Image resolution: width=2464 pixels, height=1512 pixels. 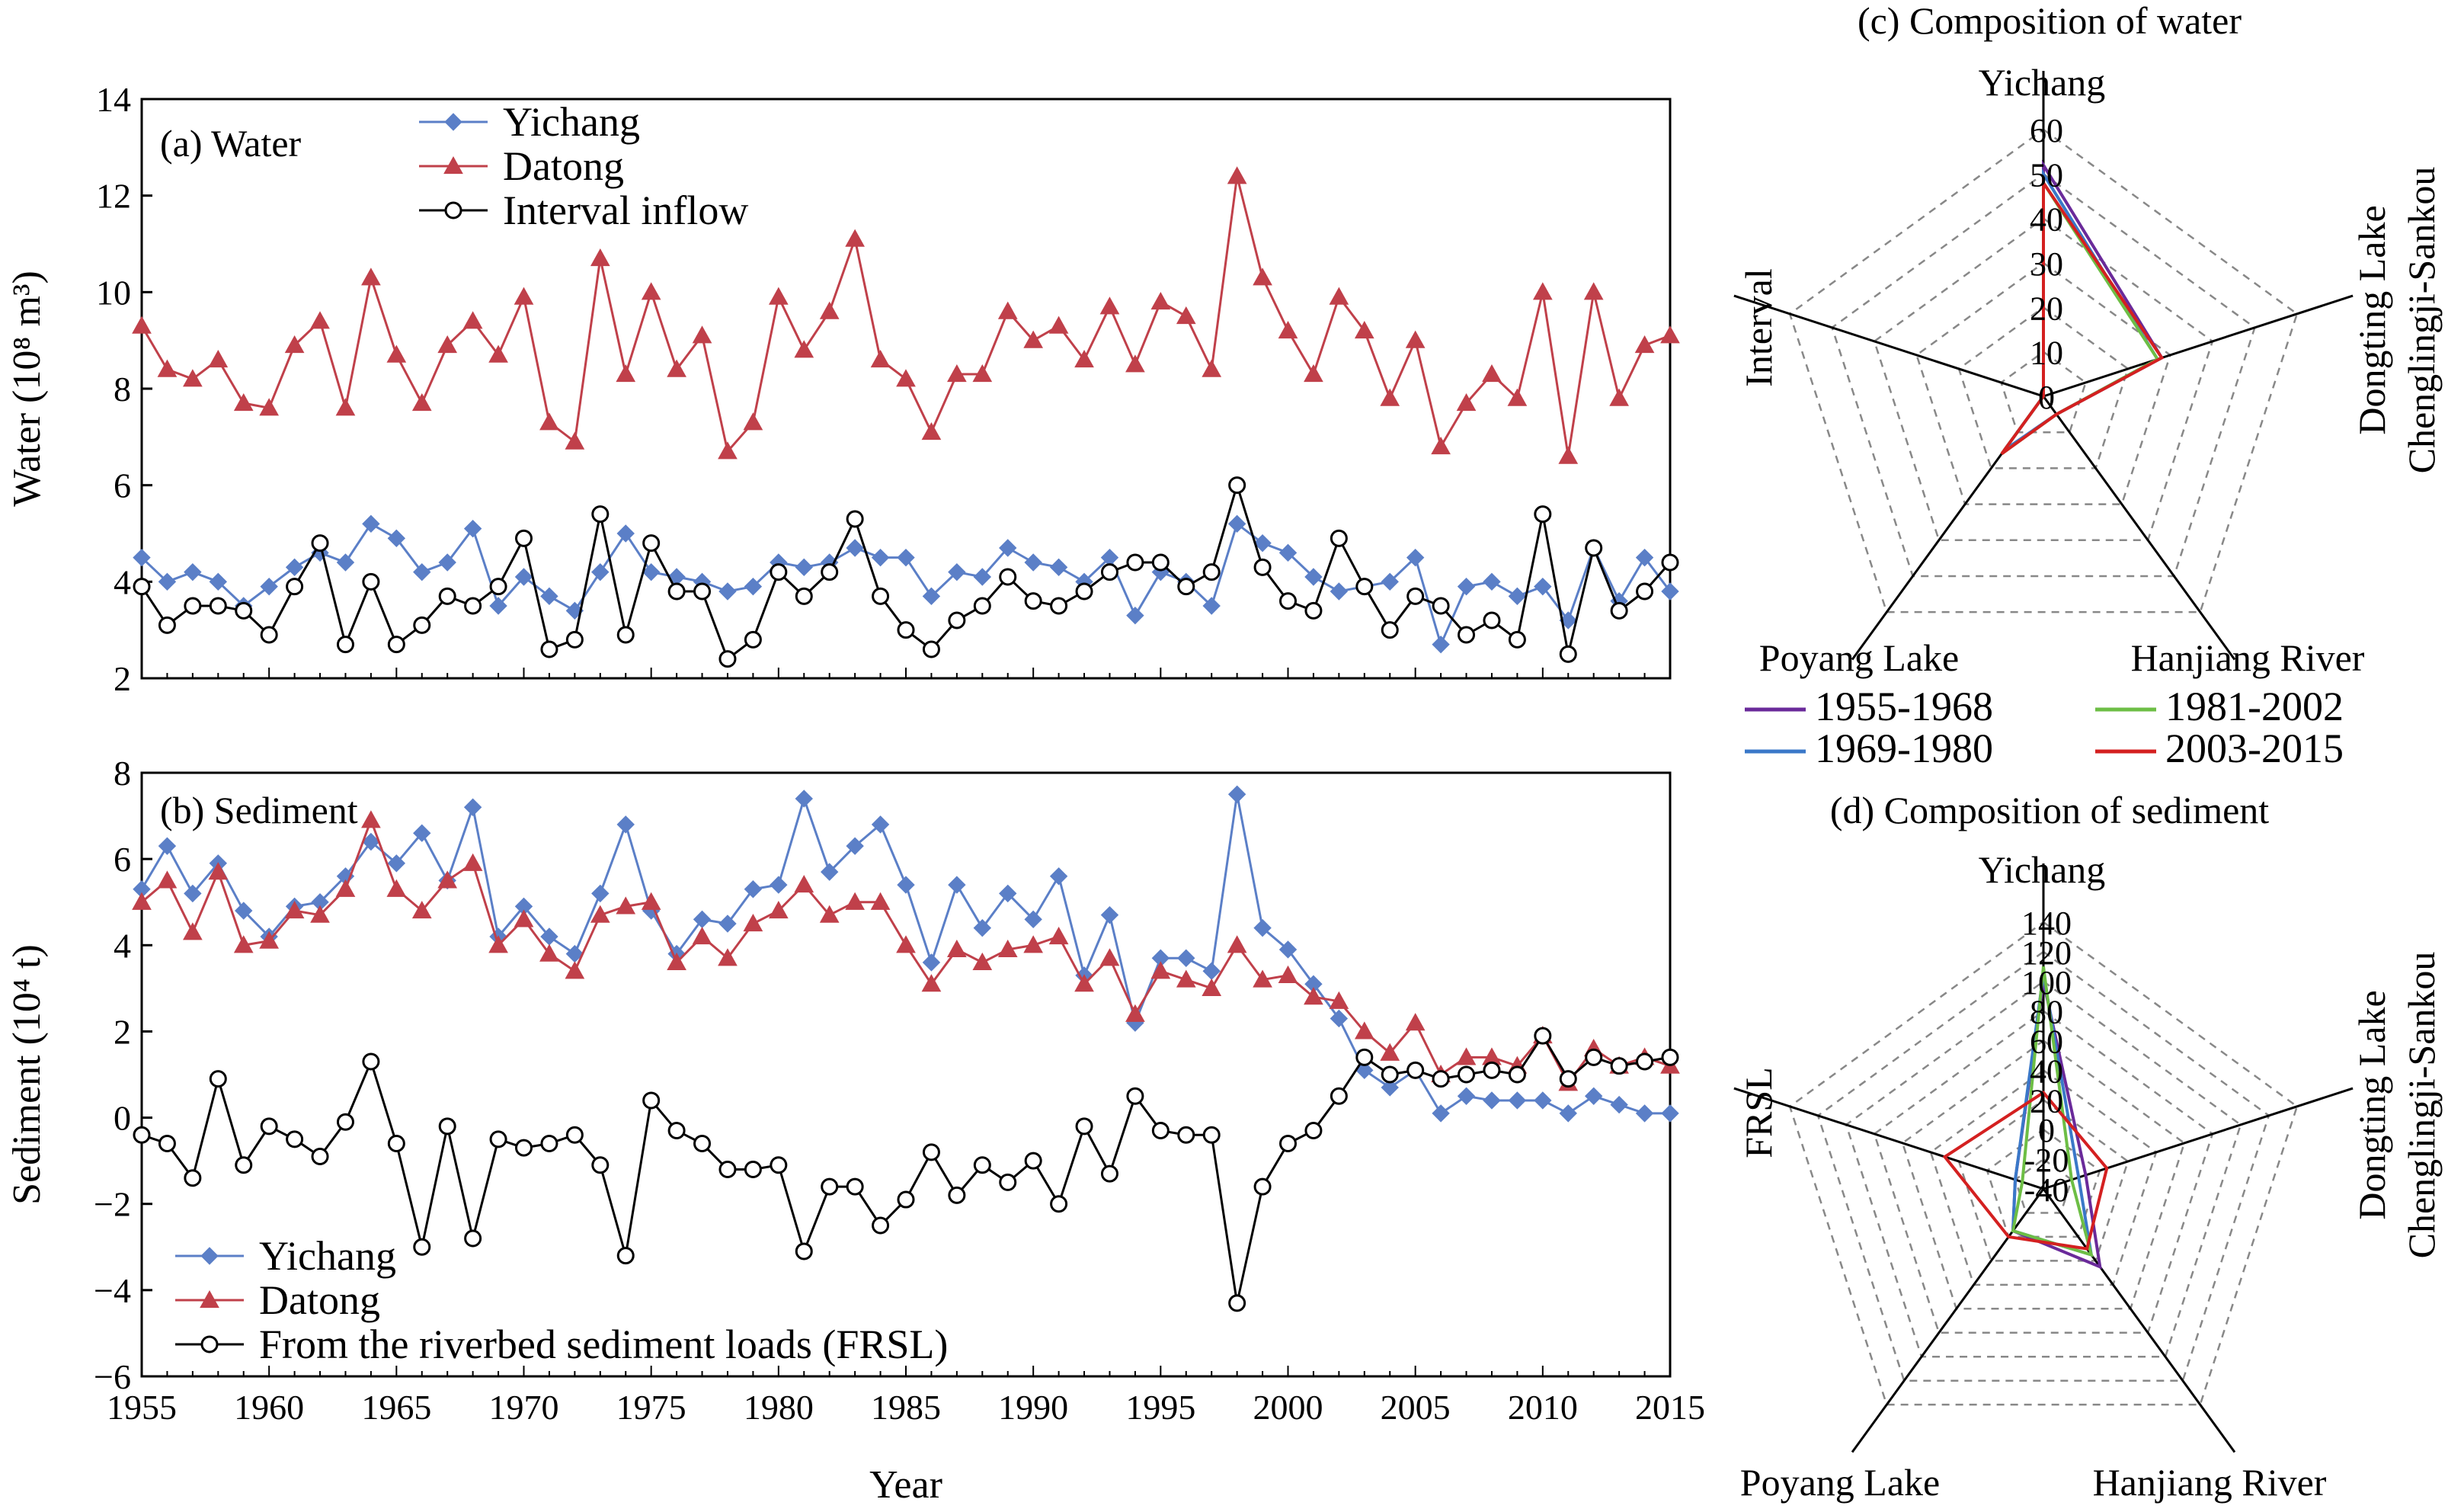 What do you see at coordinates (906, 1169) in the screenshot?
I see `panel-b-series-from-the-riverbed-sediment-loads-frsl` at bounding box center [906, 1169].